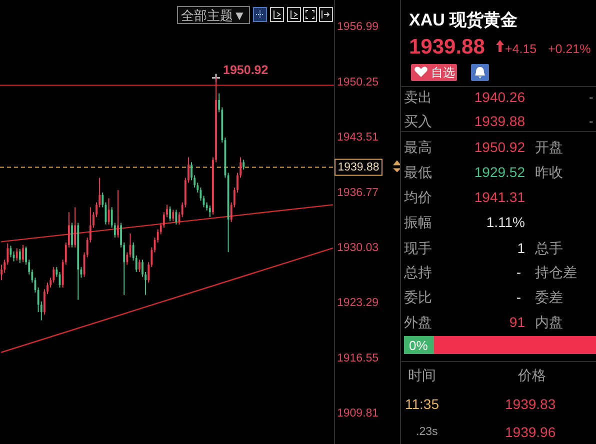  I want to click on text: 开盘, so click(549, 147).